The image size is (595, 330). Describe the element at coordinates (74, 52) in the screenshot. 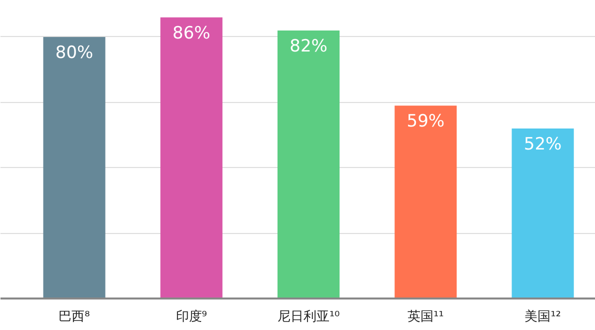

I see `data-label: 80%` at that location.